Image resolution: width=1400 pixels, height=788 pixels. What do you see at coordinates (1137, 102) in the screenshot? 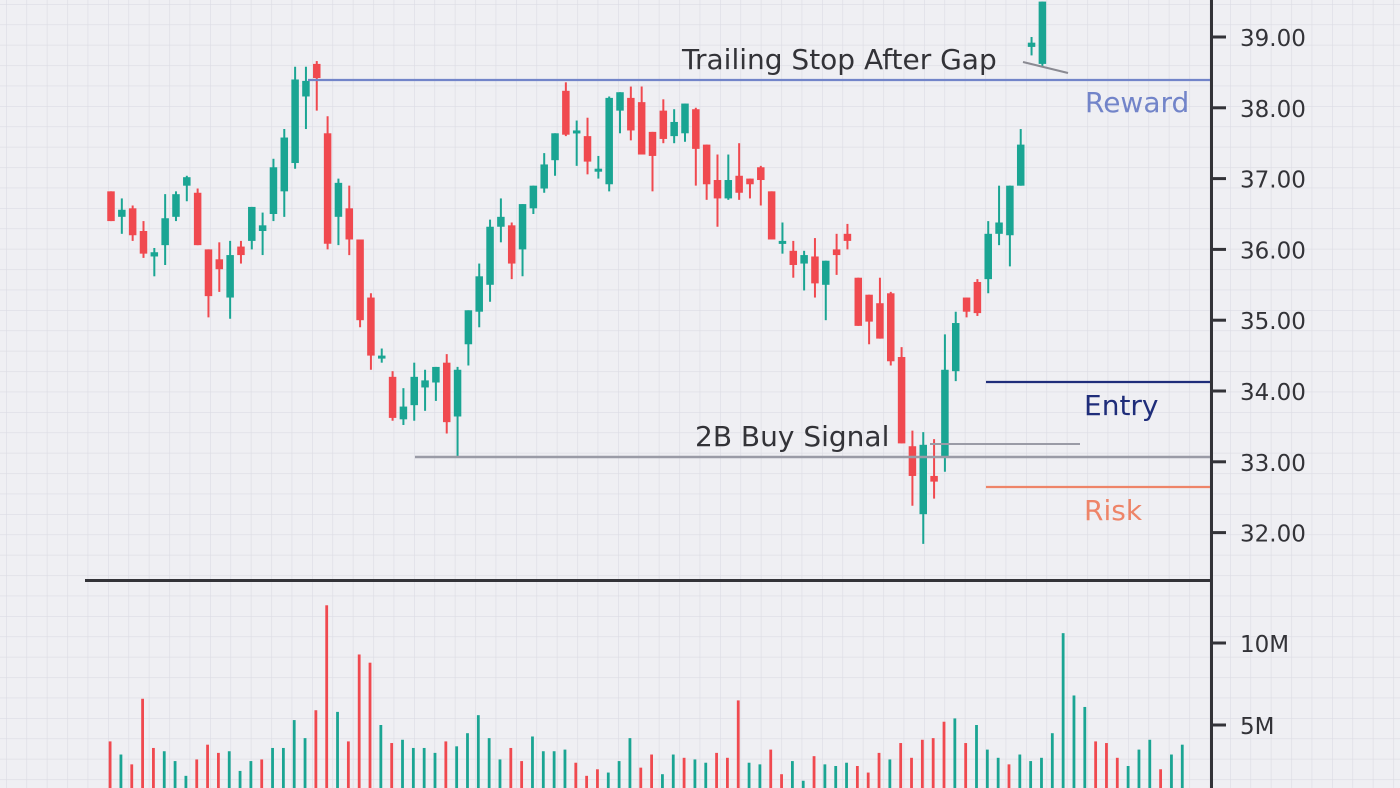
I see `reward-label: Reward` at bounding box center [1137, 102].